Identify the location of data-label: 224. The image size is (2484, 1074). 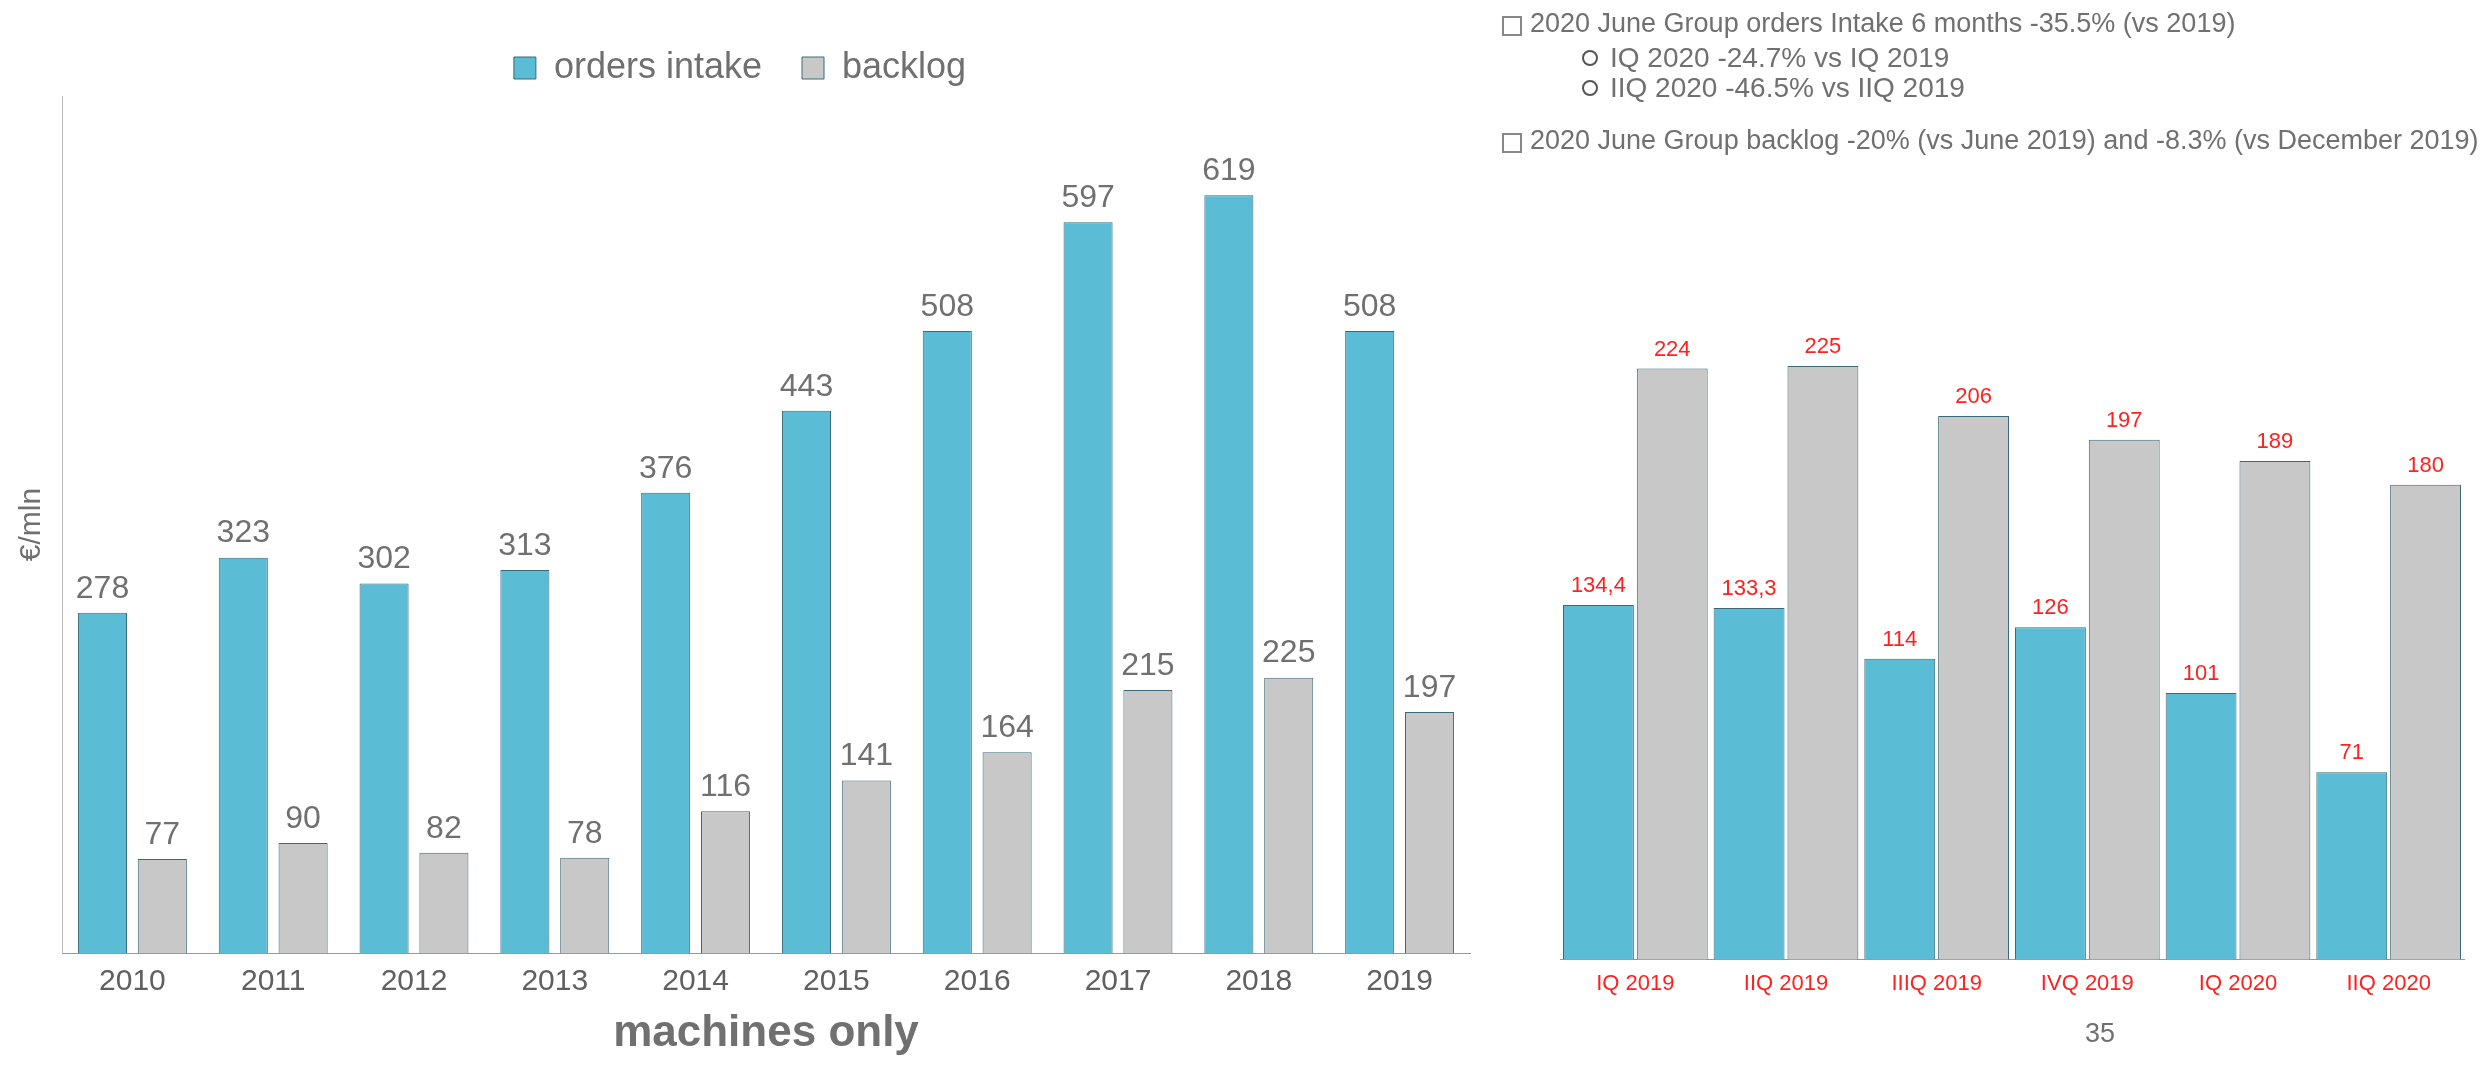
(1672, 348).